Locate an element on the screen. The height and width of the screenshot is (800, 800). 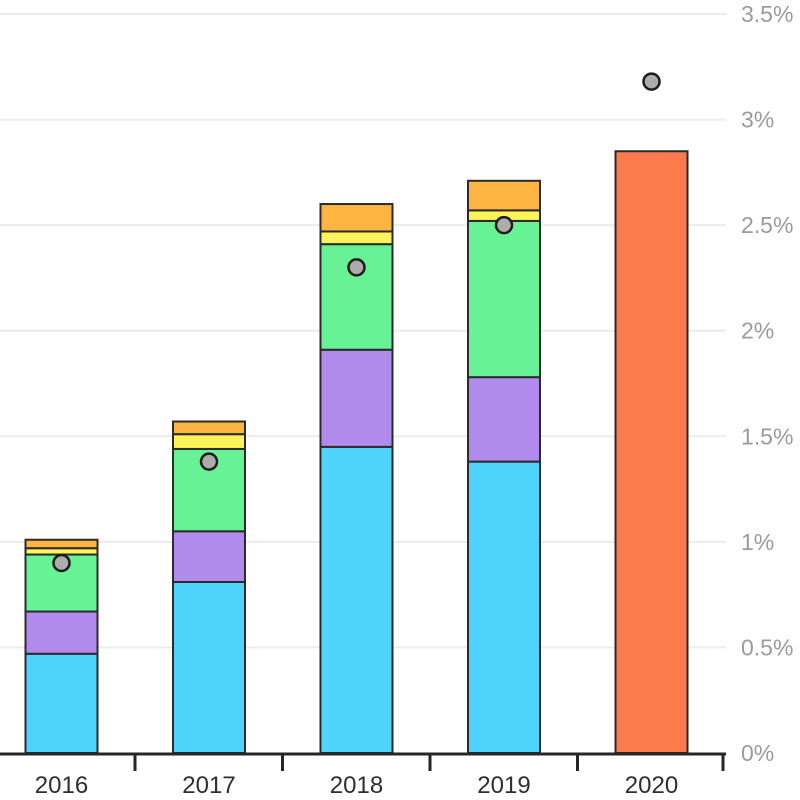
bar-segment-2016-segment-purple is located at coordinates (61, 632).